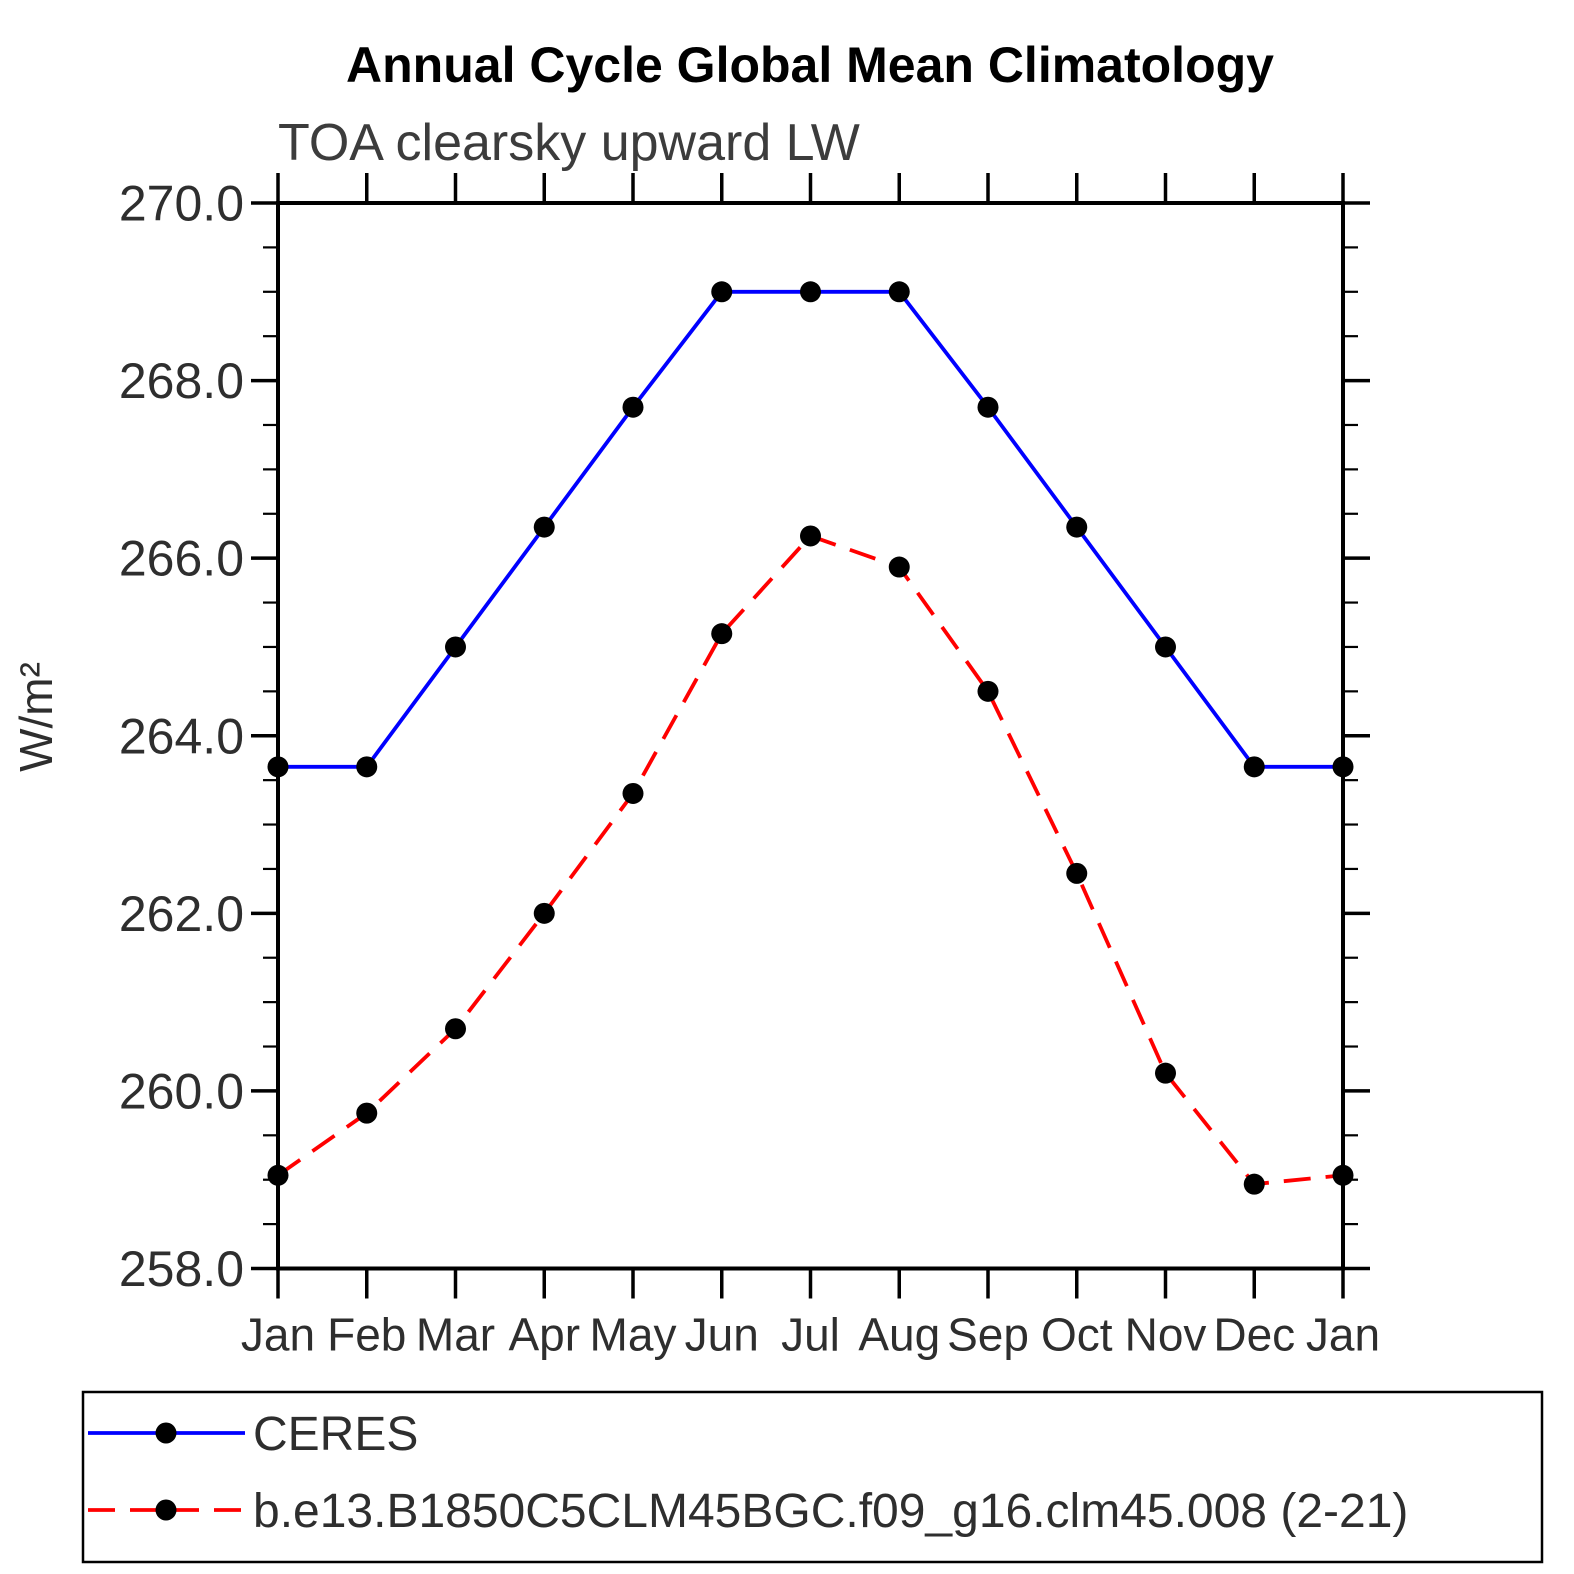 The width and height of the screenshot is (1574, 1574). Describe the element at coordinates (899, 1335) in the screenshot. I see `x-tick-label: Aug` at that location.